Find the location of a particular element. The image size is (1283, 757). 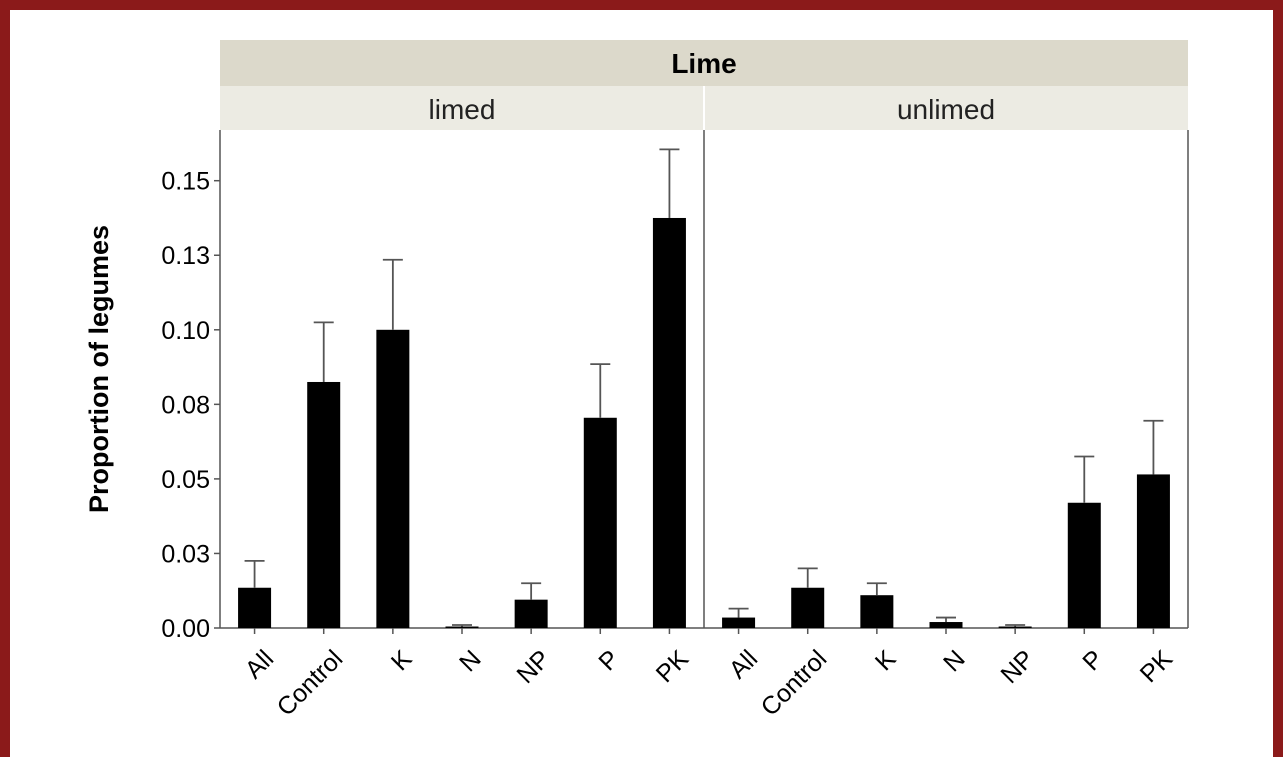

bar-limed-Control is located at coordinates (324, 504).